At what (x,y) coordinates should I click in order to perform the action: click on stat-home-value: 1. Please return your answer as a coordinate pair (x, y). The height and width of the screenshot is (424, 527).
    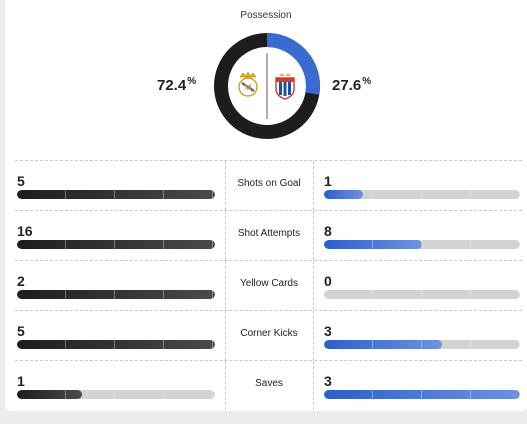
    Looking at the image, I should click on (21, 381).